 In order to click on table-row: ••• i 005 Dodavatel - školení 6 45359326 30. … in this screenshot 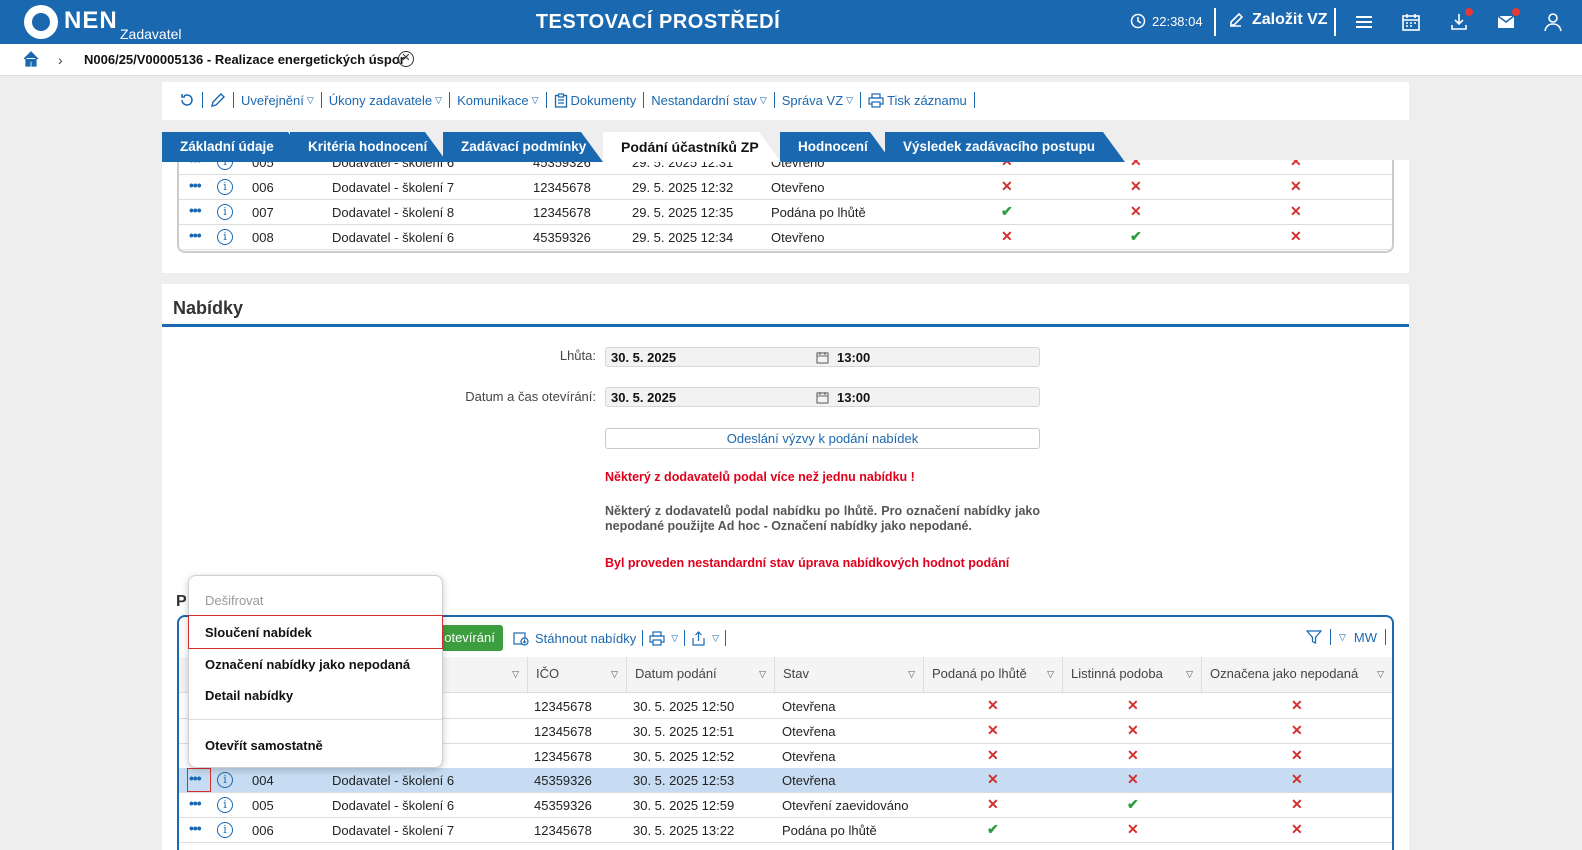, I will do `click(785, 806)`.